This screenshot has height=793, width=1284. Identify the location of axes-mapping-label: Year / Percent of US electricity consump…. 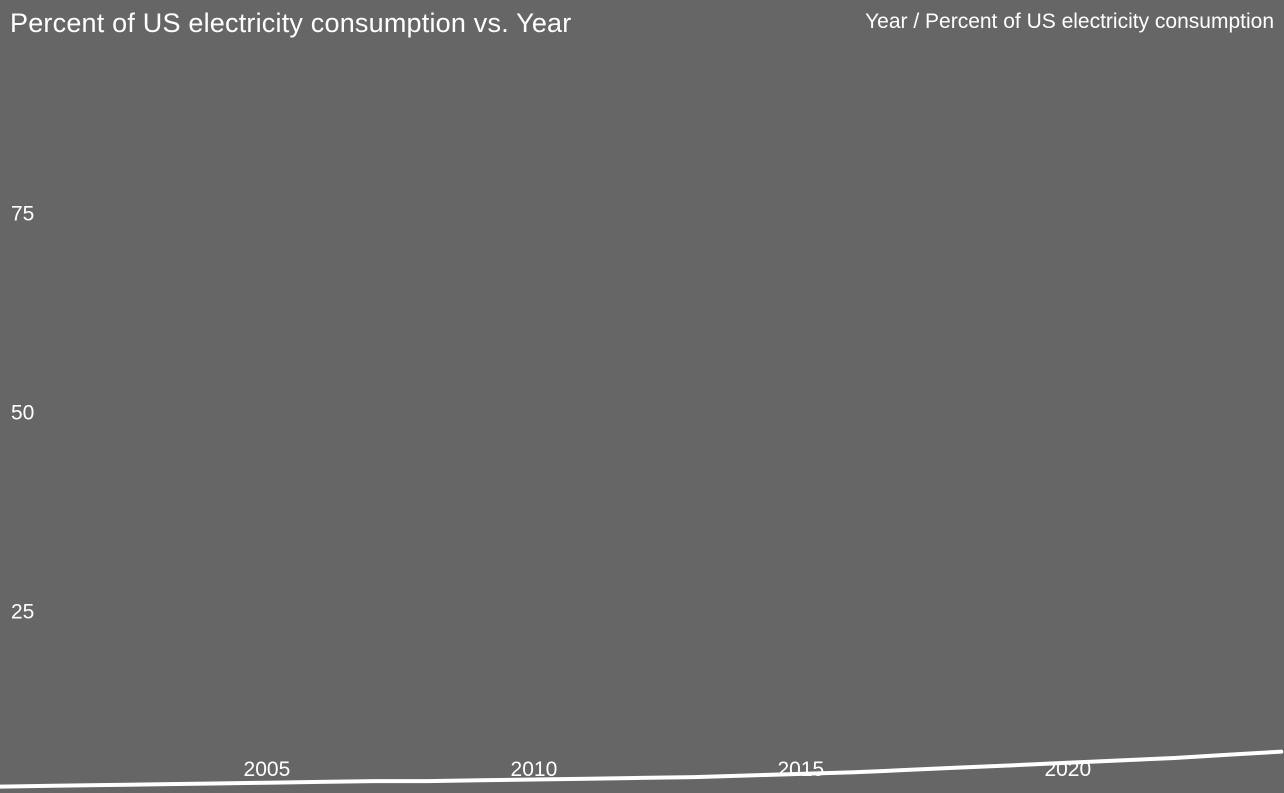
(1069, 21).